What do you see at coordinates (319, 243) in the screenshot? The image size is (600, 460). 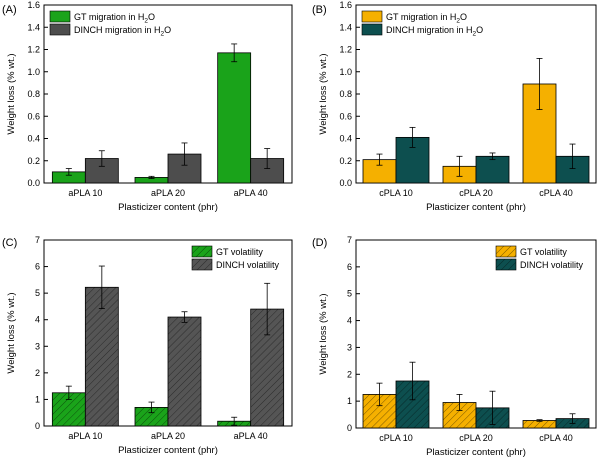 I see `panel-label: (D)` at bounding box center [319, 243].